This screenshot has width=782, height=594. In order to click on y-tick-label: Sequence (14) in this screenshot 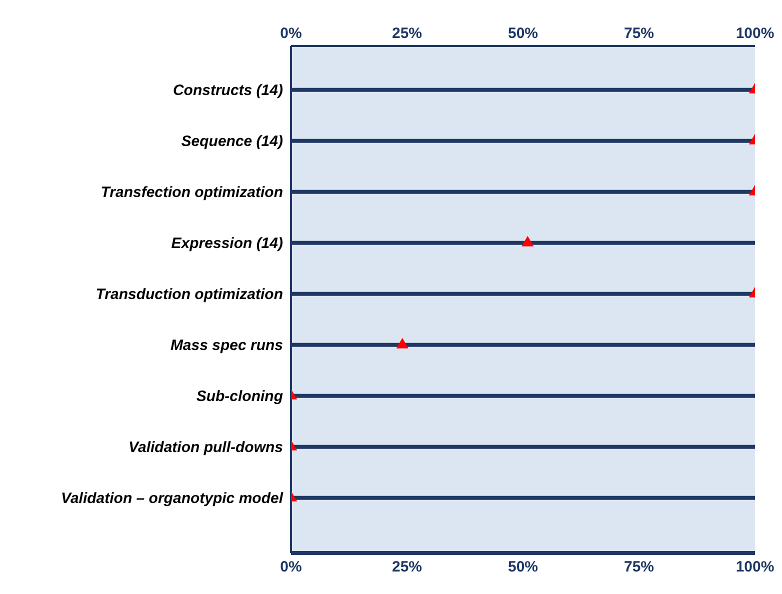, I will do `click(232, 141)`.